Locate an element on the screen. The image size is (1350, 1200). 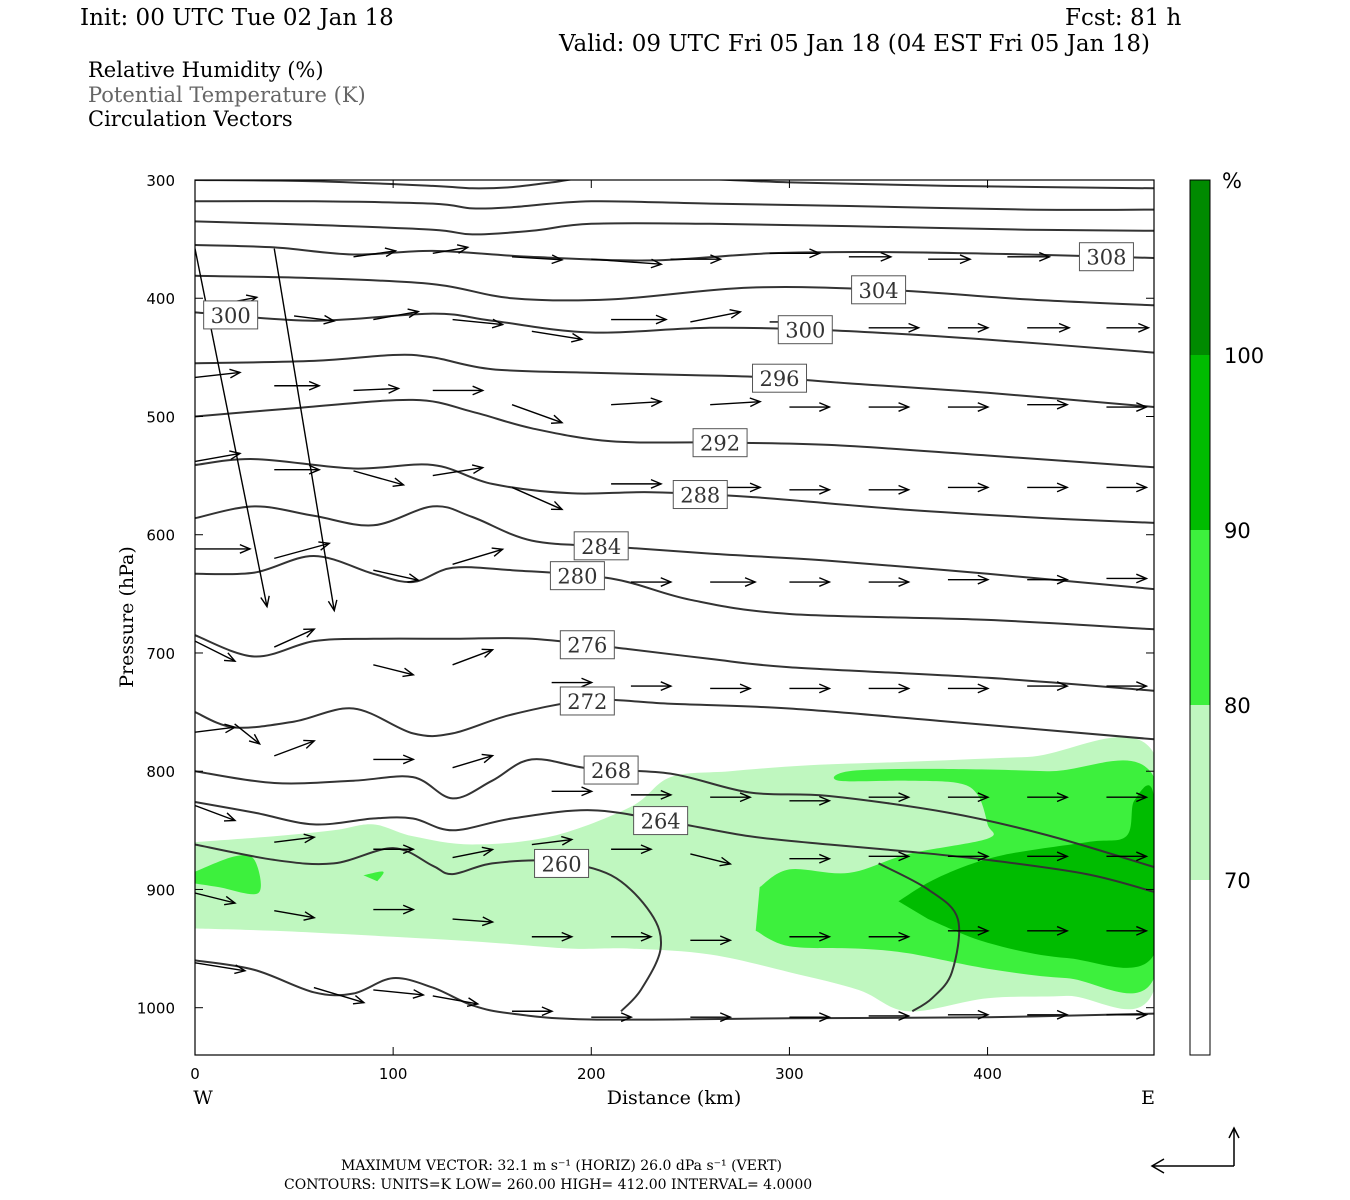
contour-label: 308 is located at coordinates (1106, 258).